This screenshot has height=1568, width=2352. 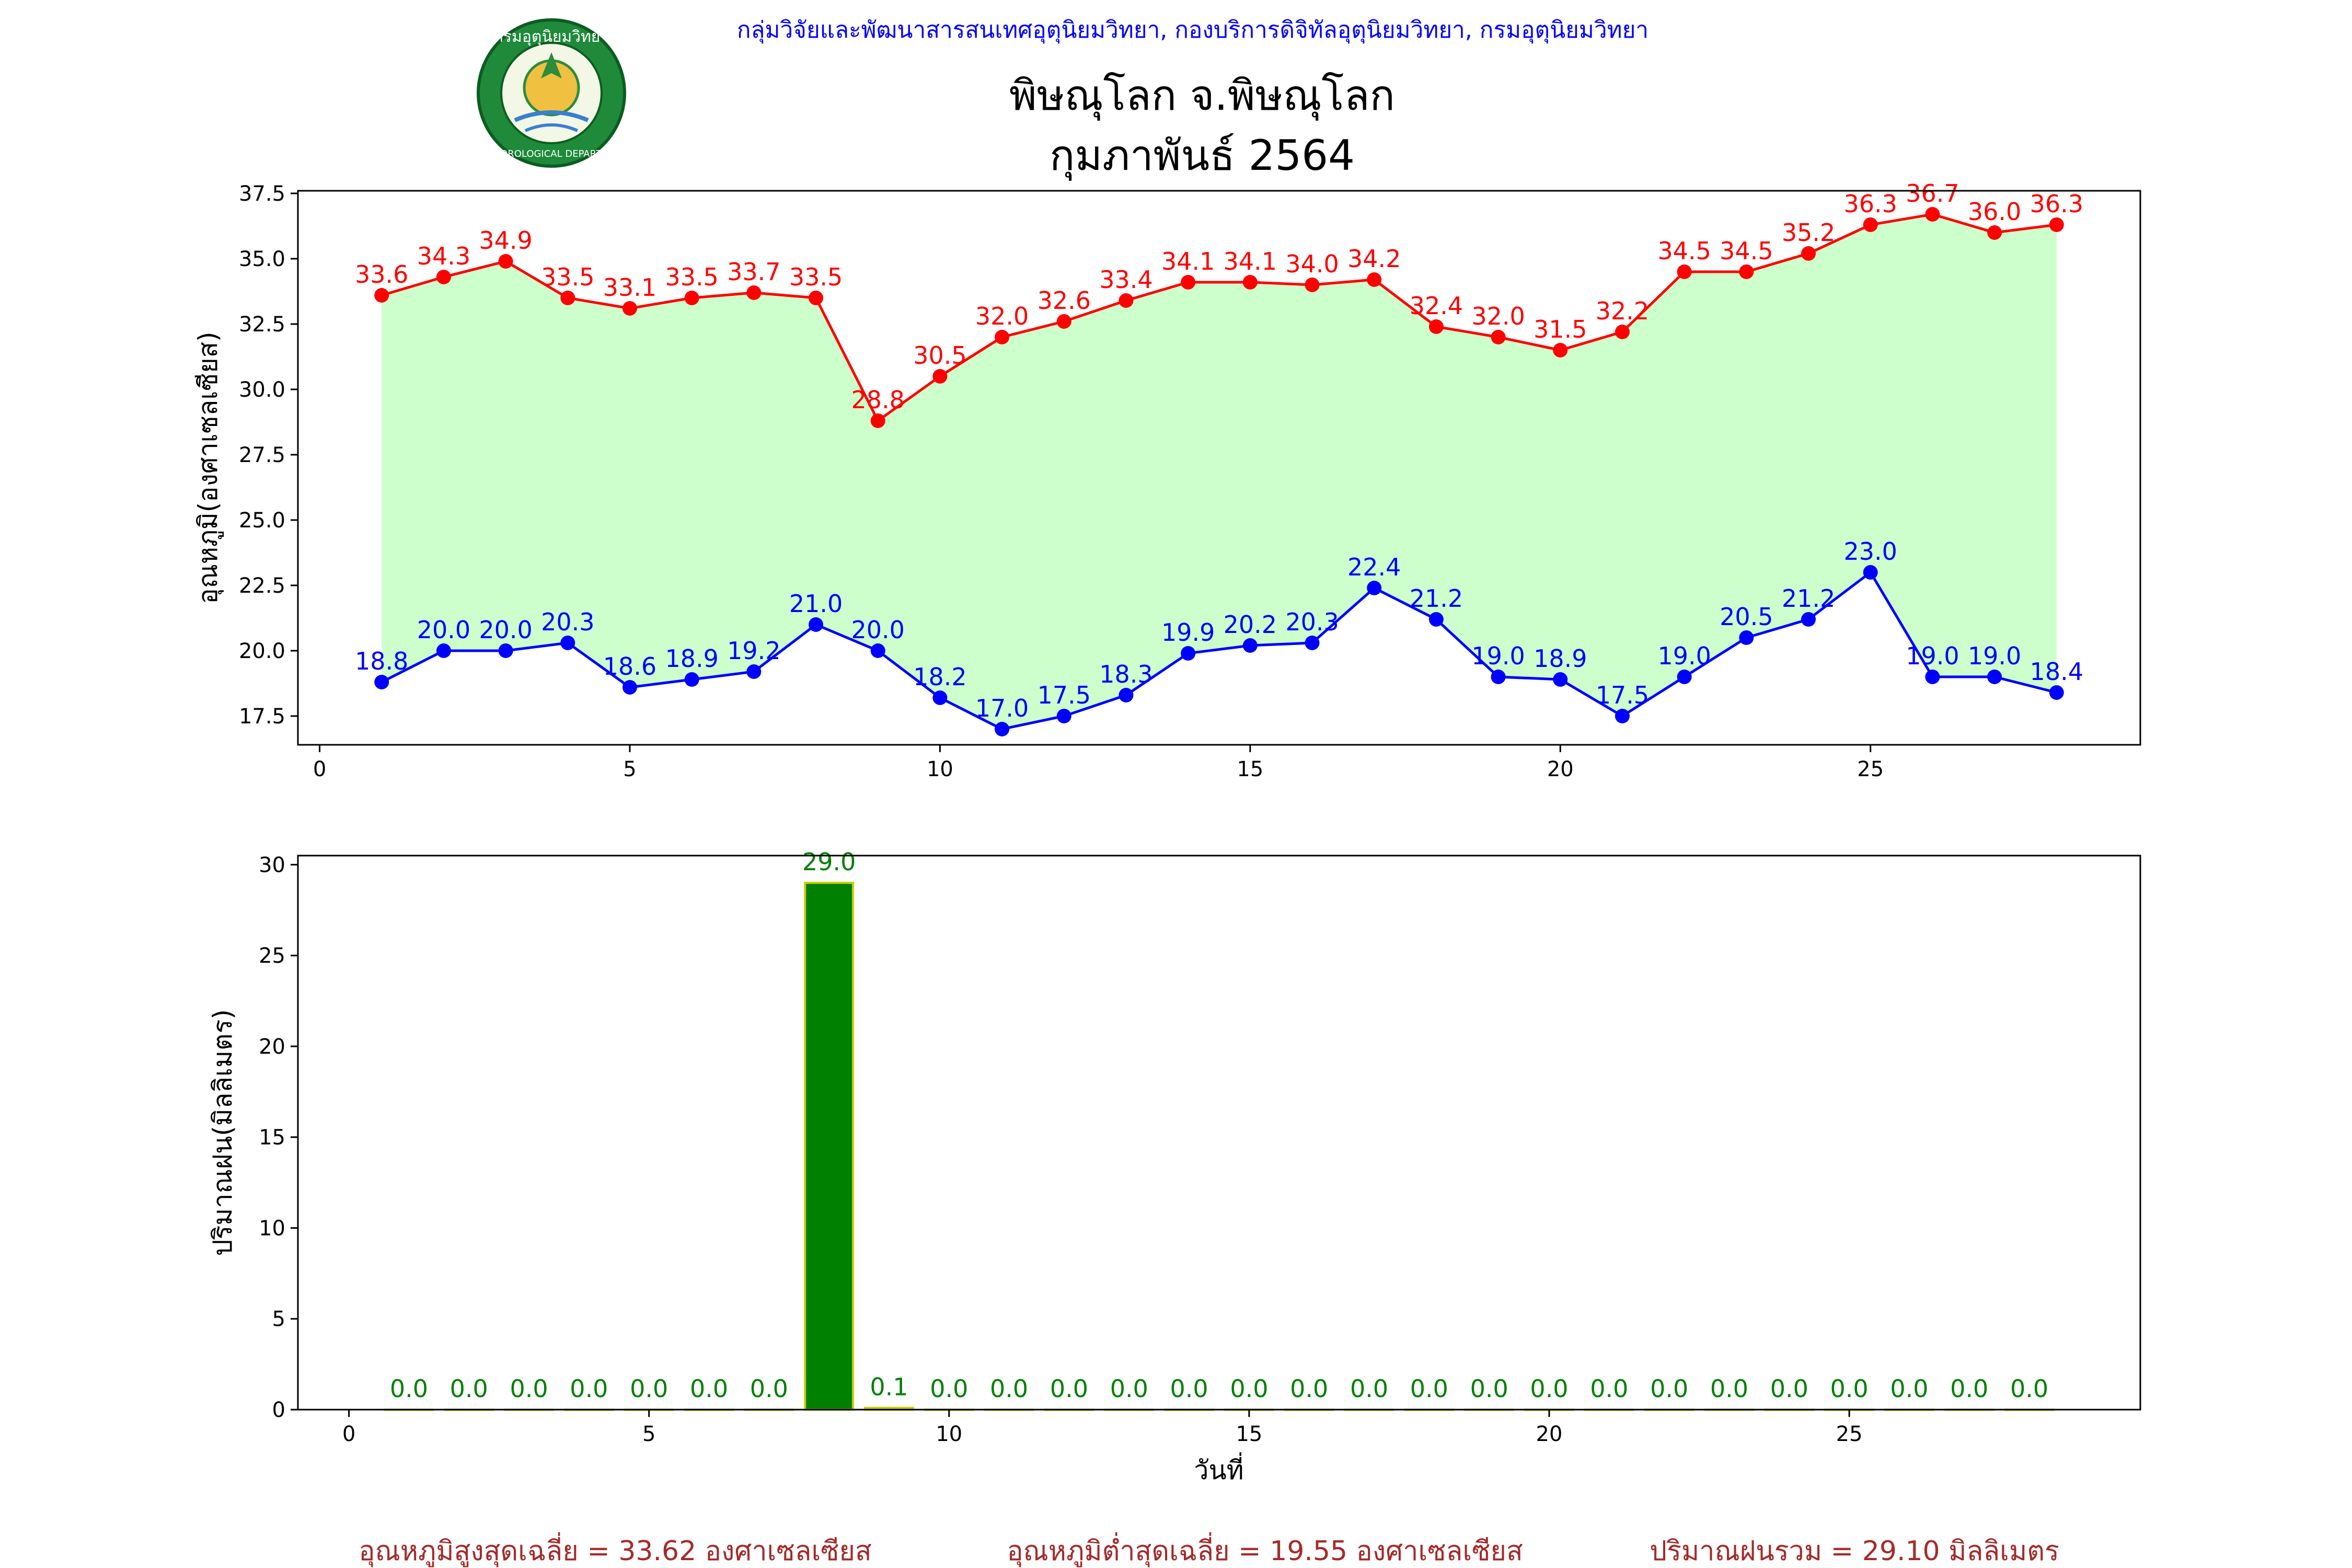 I want to click on rainfall-x-axis-label: วันที่, so click(x=1218, y=1468).